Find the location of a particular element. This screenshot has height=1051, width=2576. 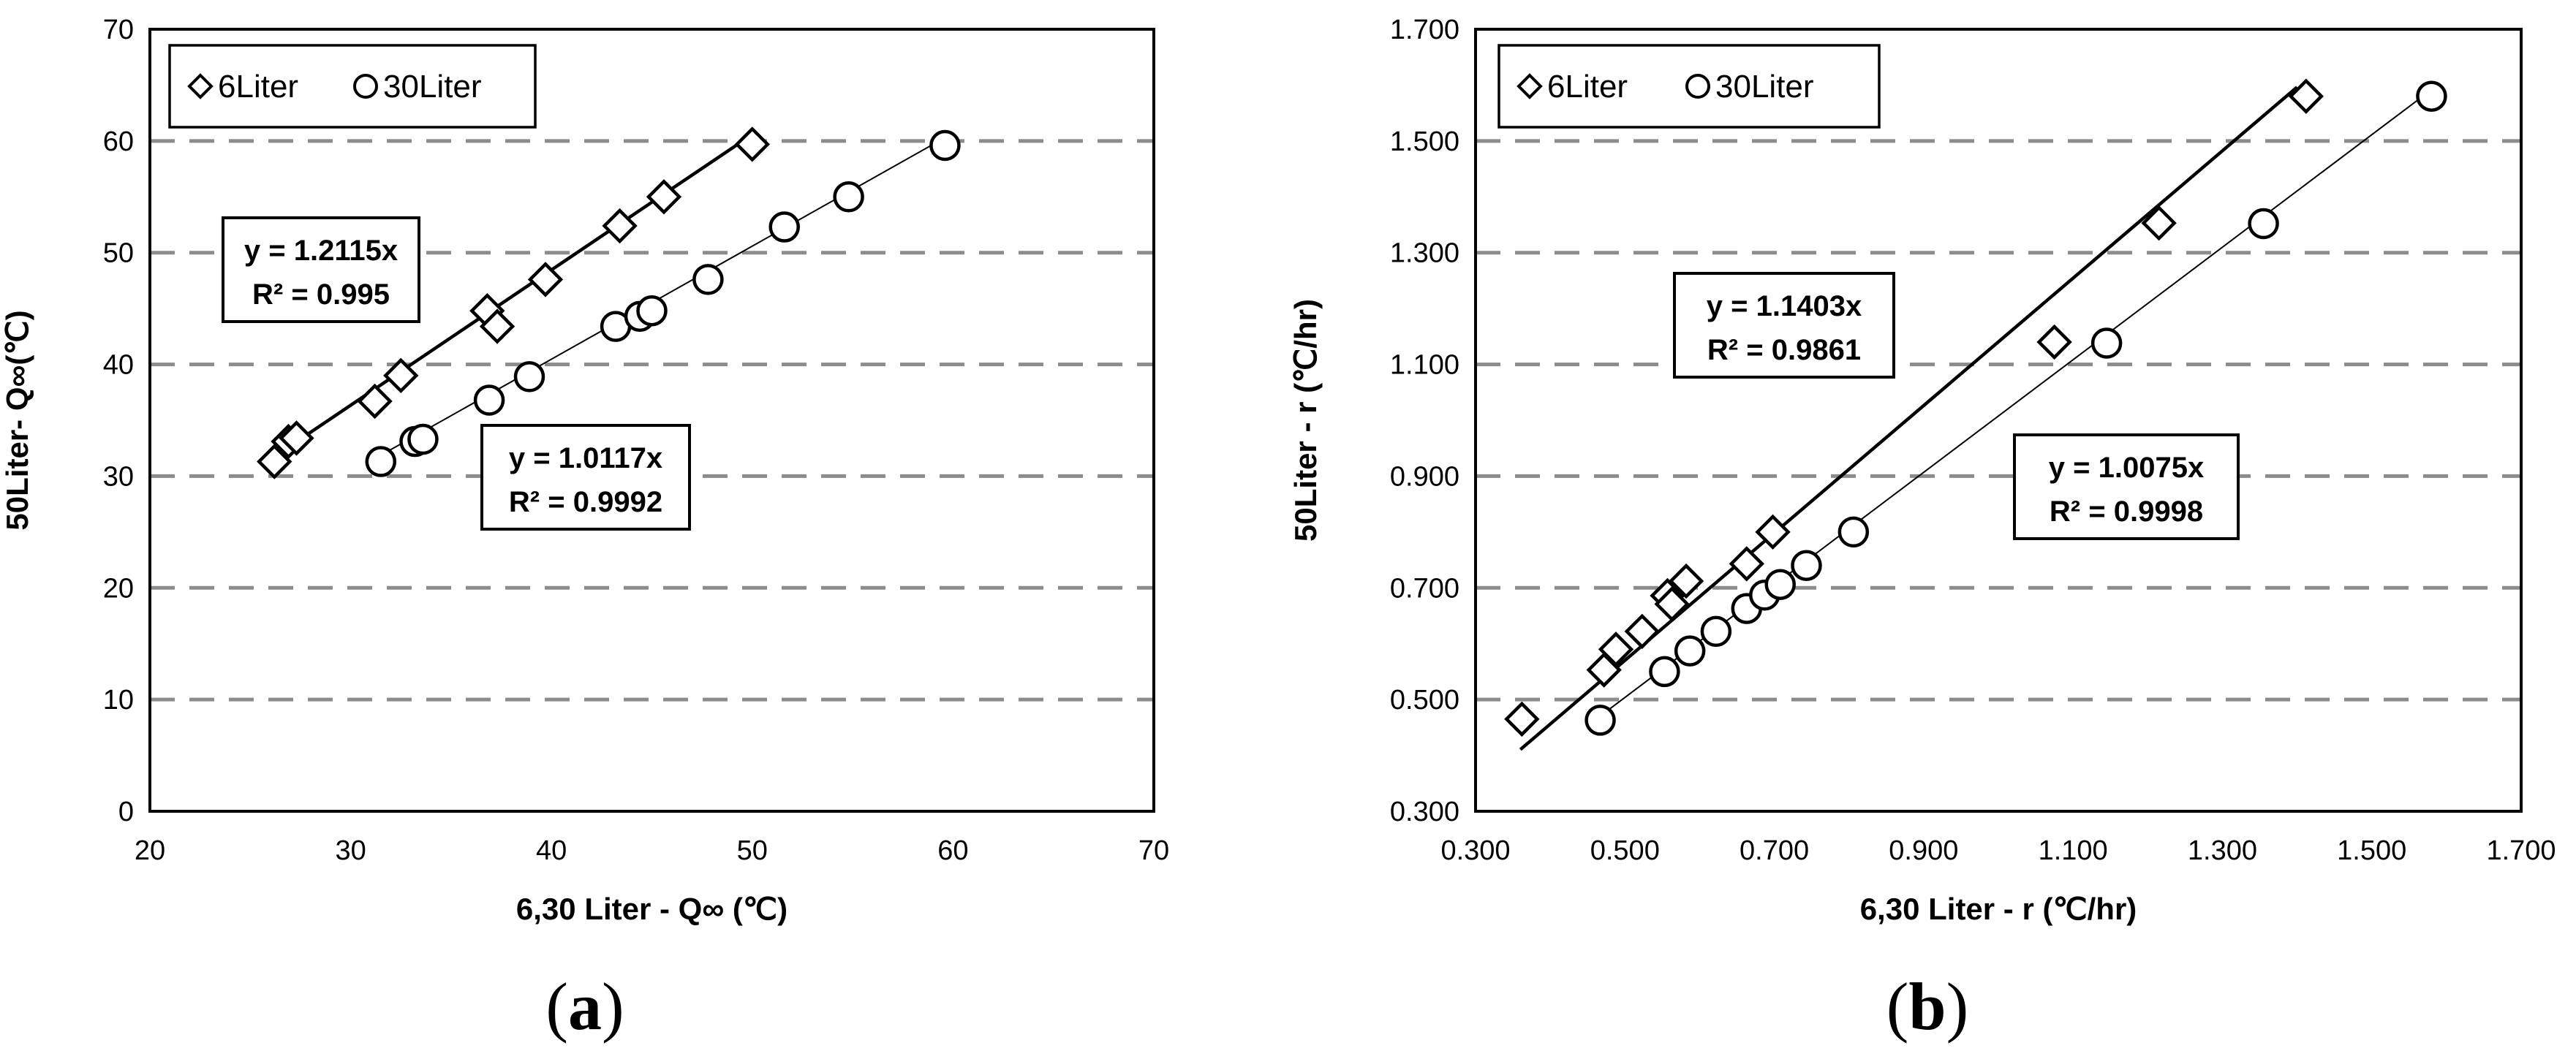

x-tick-label: 0.700 is located at coordinates (1774, 850).